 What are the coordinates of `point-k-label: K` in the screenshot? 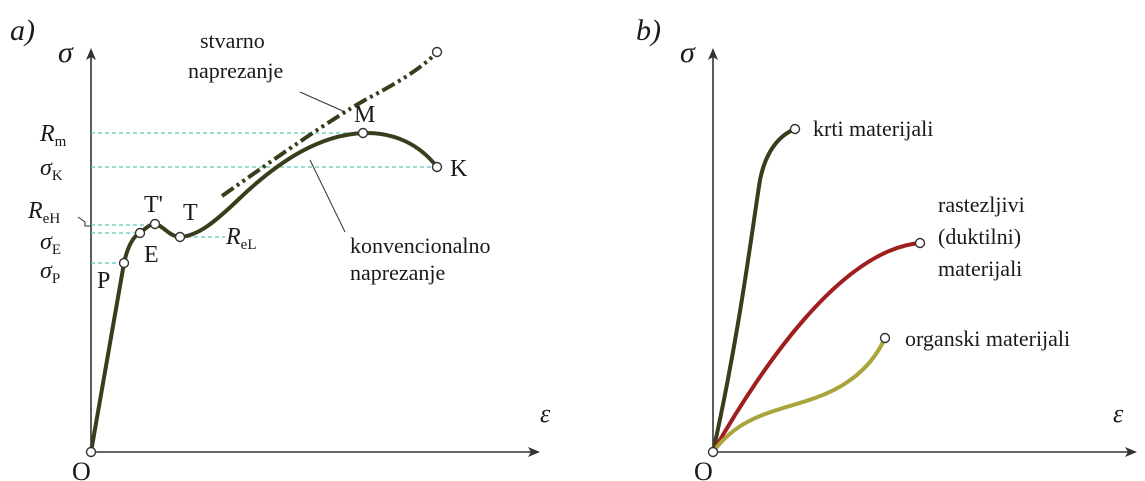 It's located at (459, 169).